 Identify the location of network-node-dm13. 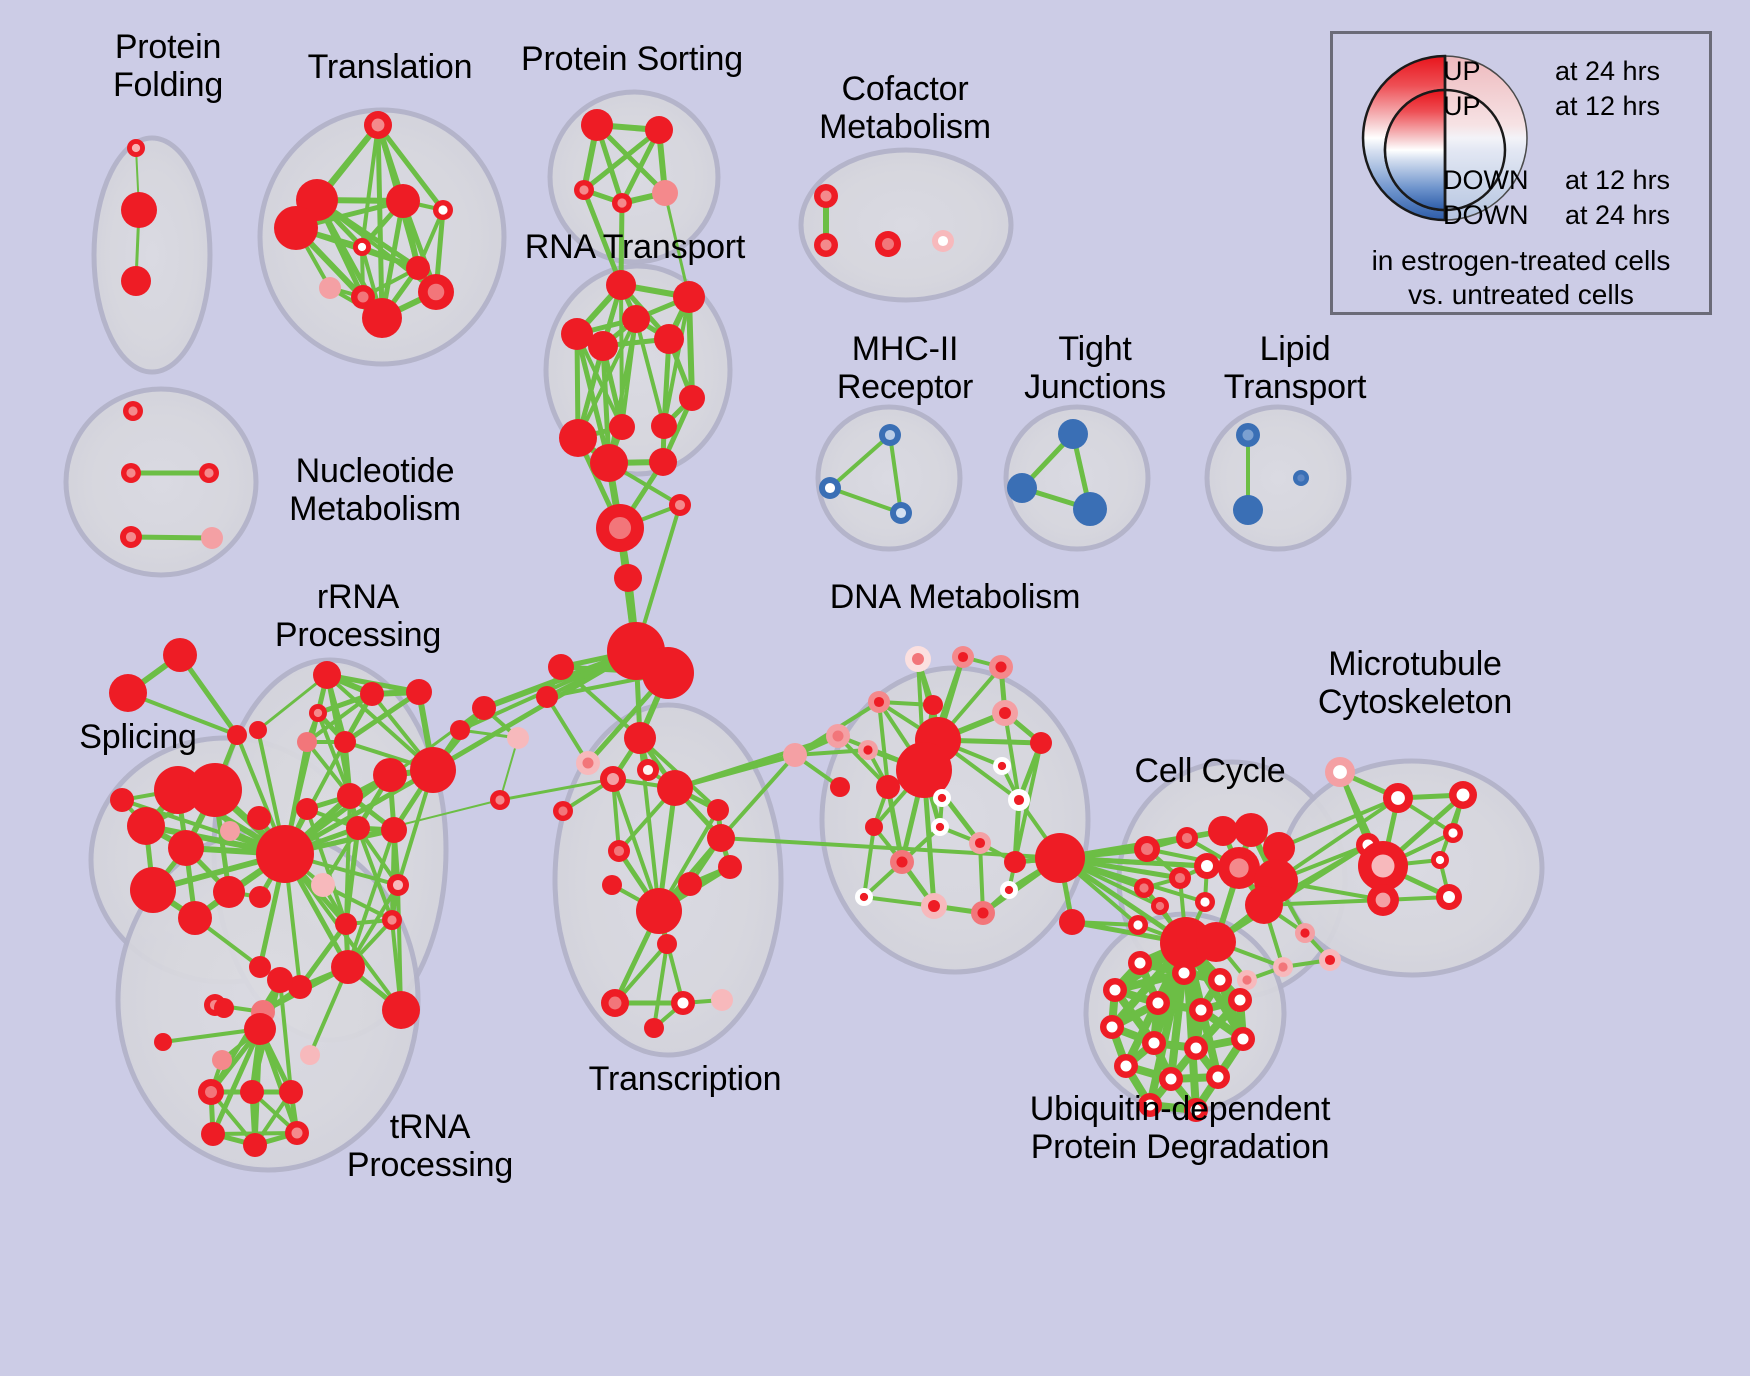
(888, 787).